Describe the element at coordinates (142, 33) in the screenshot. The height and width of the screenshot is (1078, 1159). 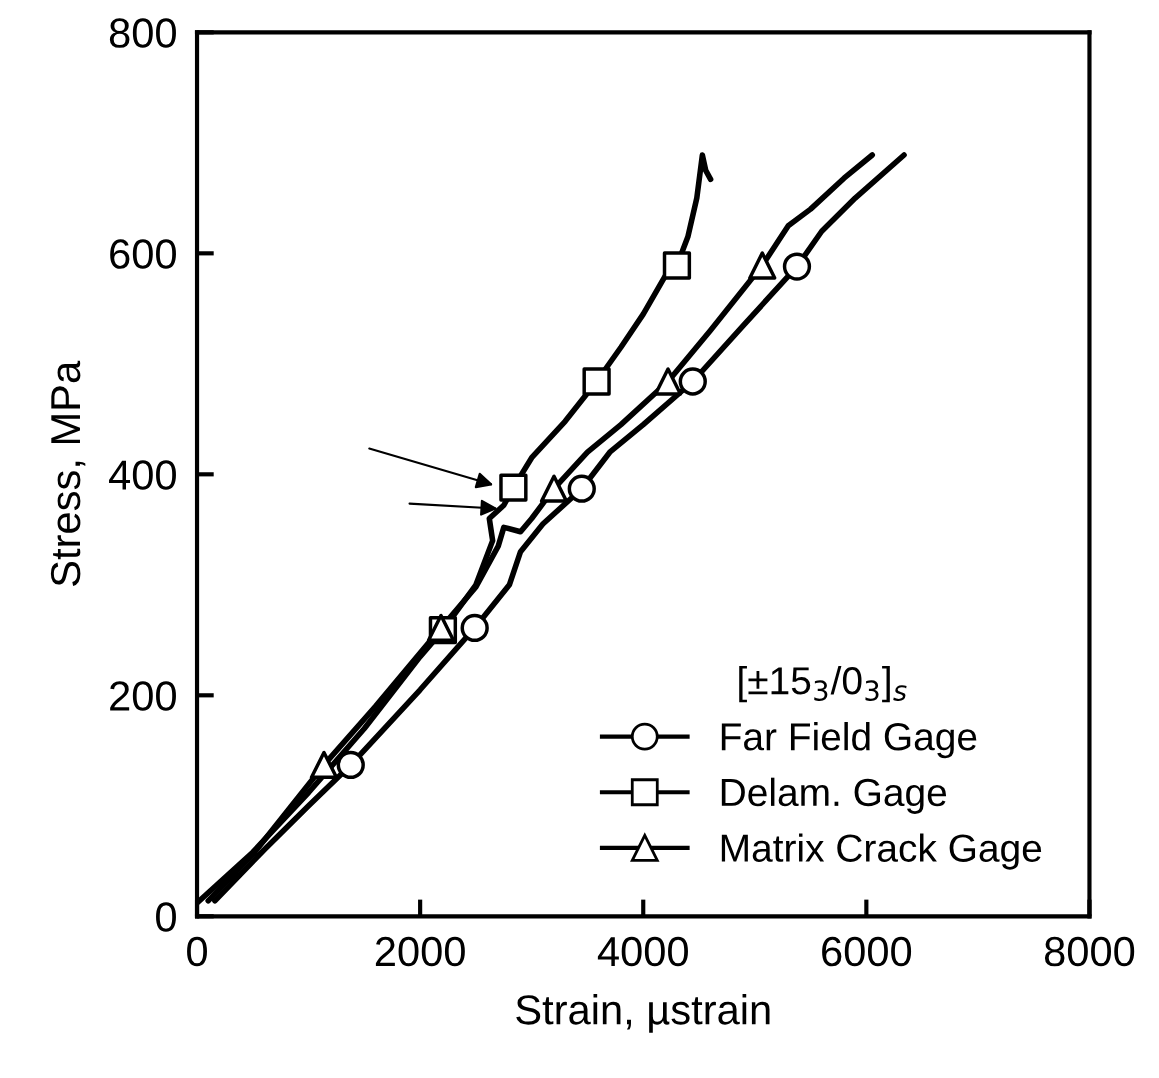
I see `y-tick-label: 800` at that location.